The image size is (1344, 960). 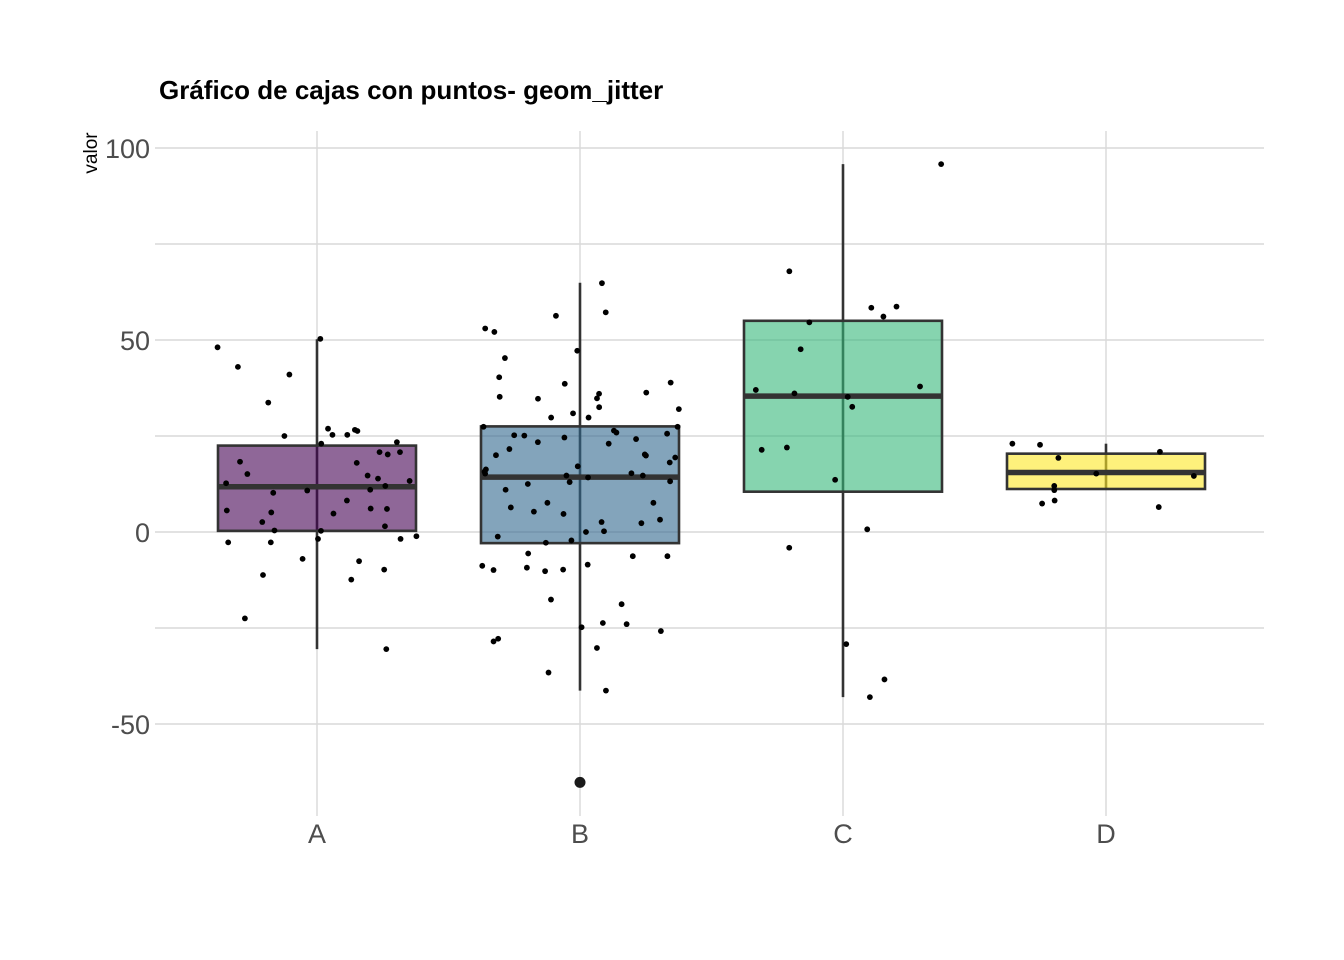 I want to click on y-tick-label: -50, so click(x=130, y=725).